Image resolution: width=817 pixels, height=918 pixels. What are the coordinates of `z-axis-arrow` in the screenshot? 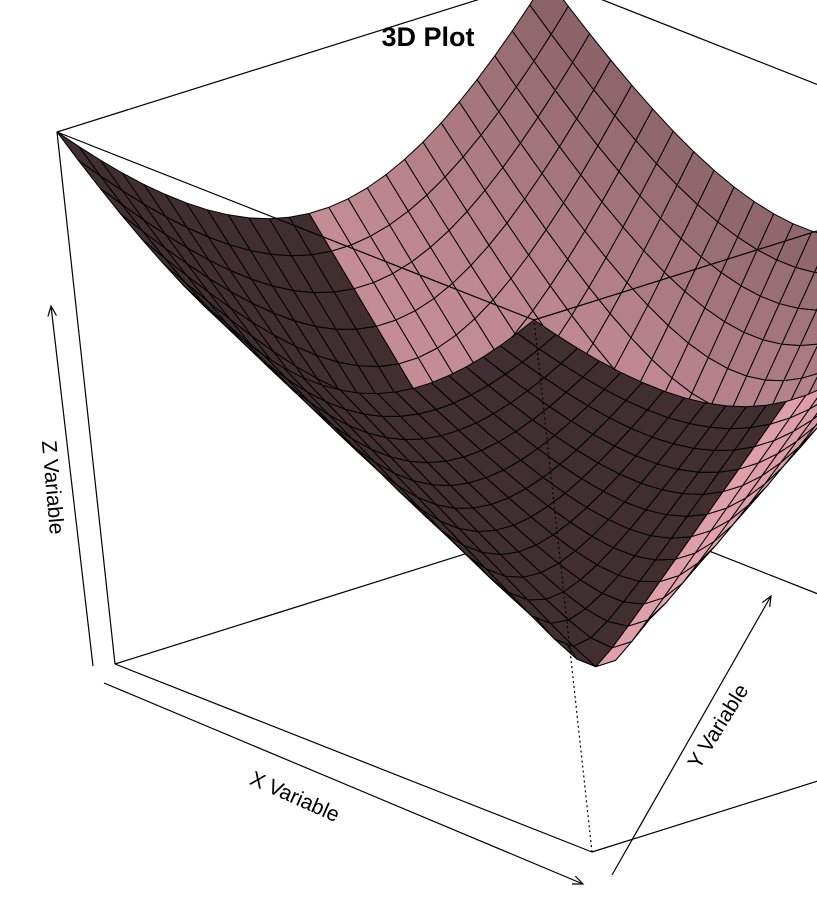 It's located at (70, 485).